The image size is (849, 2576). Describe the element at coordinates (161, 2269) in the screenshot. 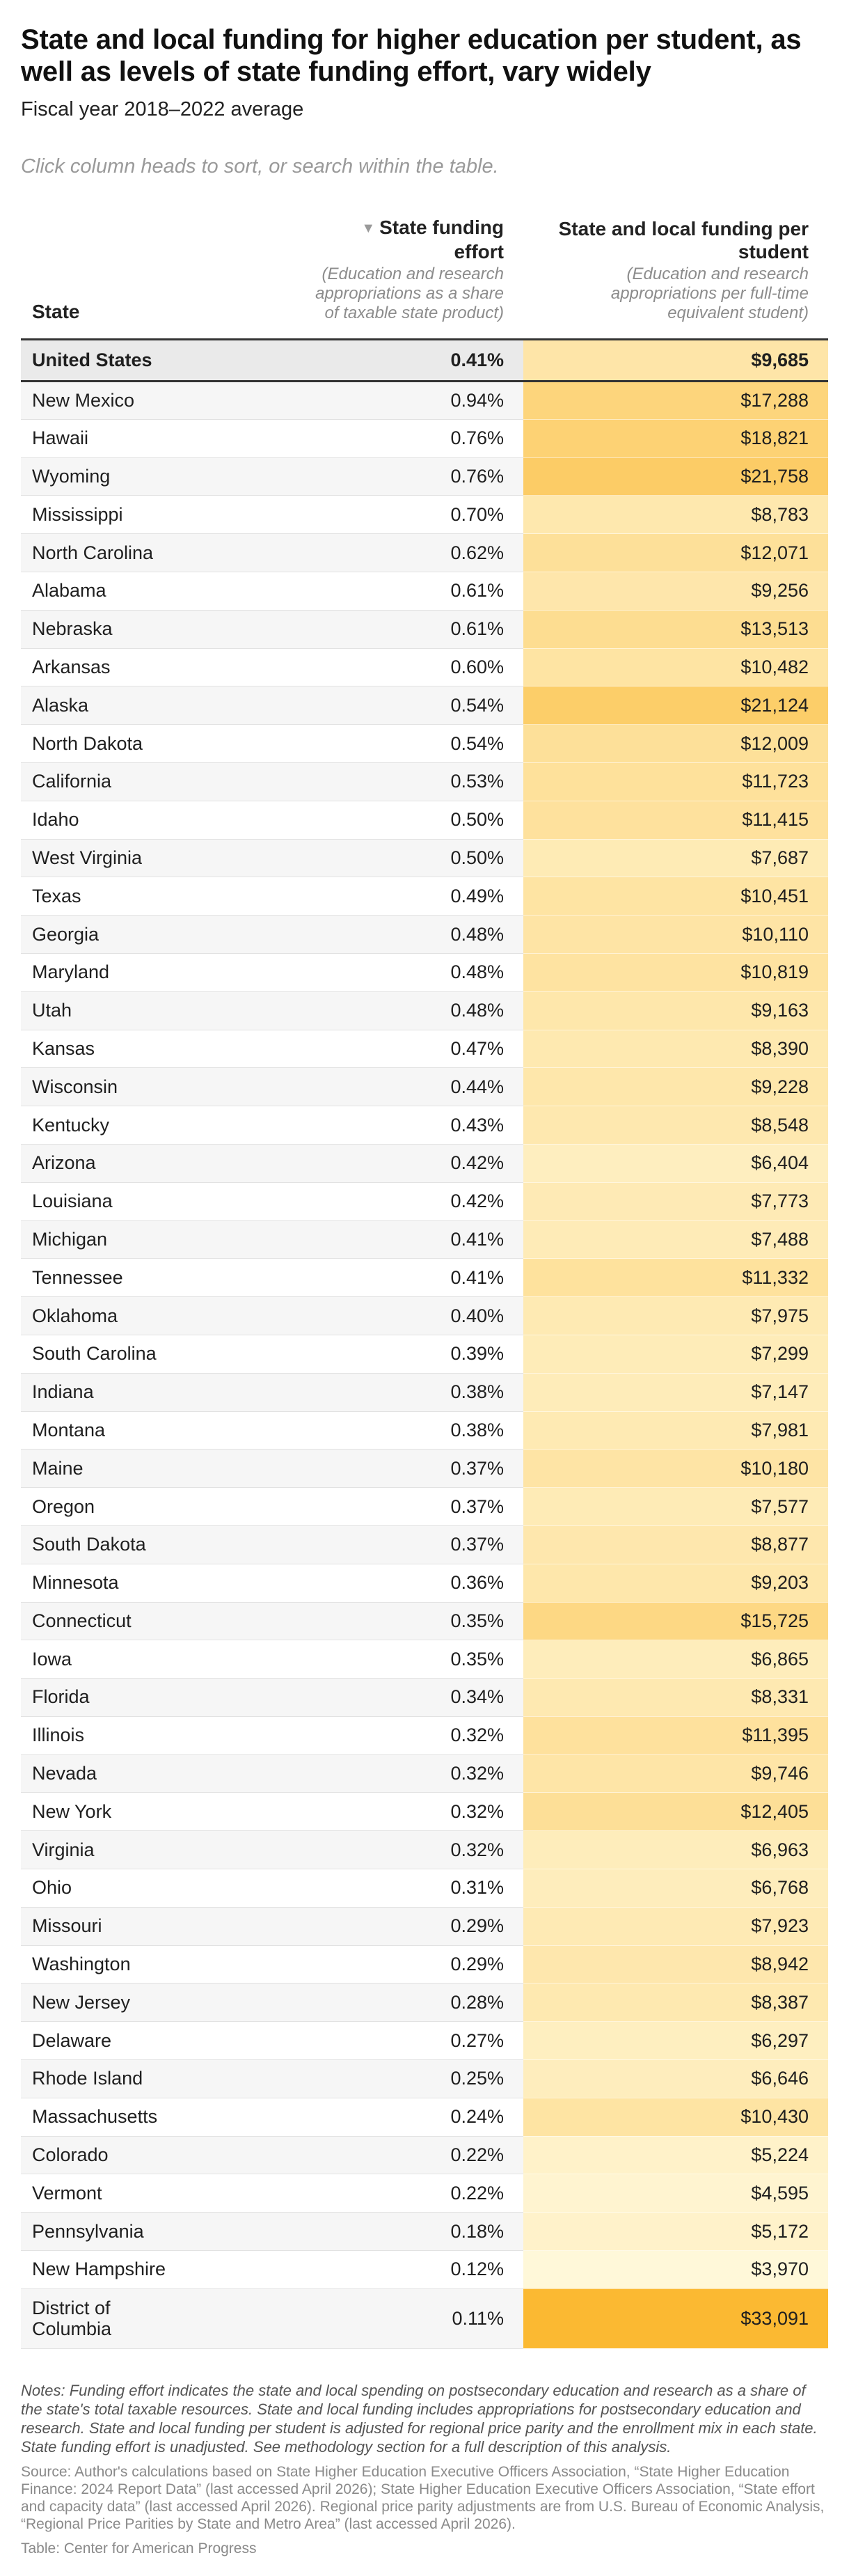

I see `state-cell: New Hampshire` at that location.